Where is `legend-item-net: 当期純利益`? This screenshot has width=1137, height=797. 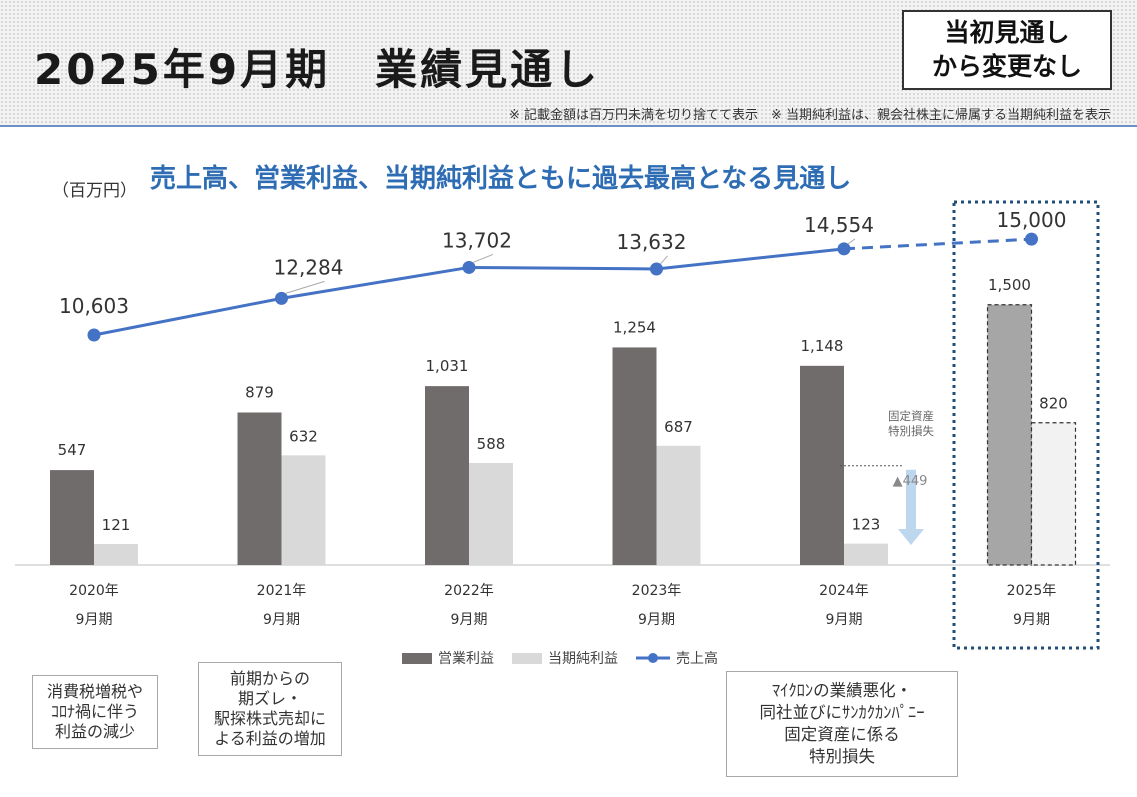
legend-item-net: 当期純利益 is located at coordinates (565, 658).